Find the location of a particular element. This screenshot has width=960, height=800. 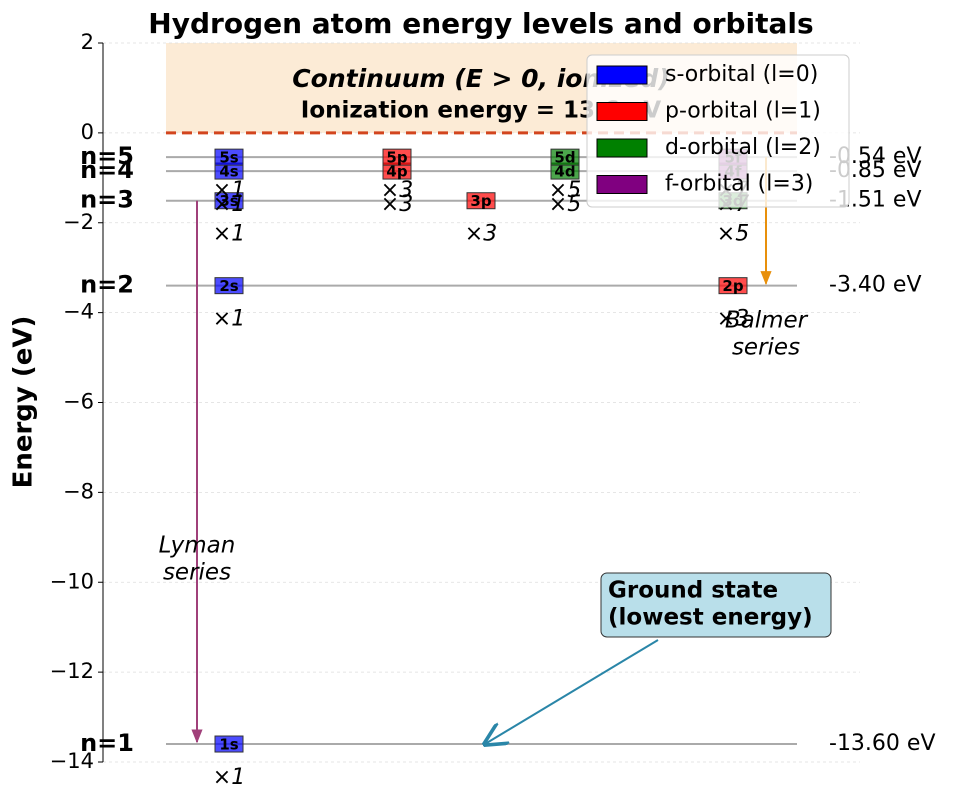

legend-box is located at coordinates (718, 131).